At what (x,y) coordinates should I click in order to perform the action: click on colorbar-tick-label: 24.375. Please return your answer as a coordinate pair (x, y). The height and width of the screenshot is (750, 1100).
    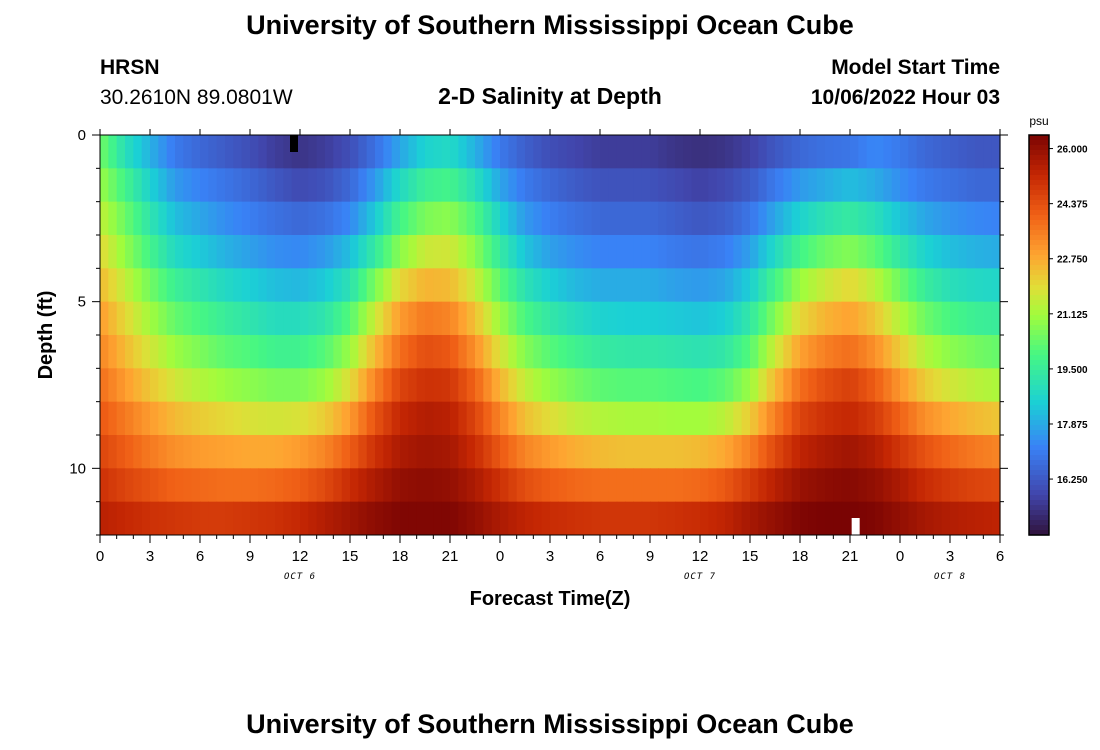
    Looking at the image, I should click on (1072, 205).